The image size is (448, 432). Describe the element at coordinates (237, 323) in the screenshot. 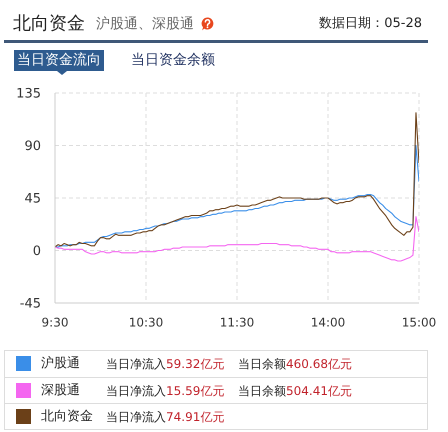

I see `x-tick-label: 11:30` at that location.